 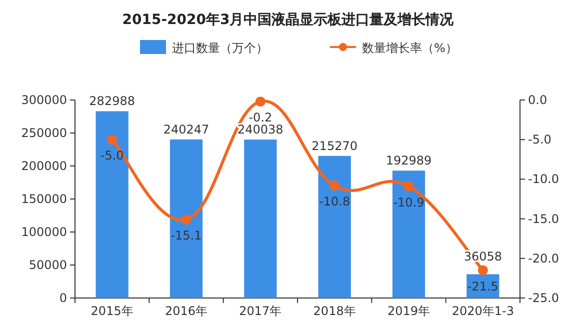 What do you see at coordinates (261, 129) in the screenshot?
I see `data-label: 240038` at bounding box center [261, 129].